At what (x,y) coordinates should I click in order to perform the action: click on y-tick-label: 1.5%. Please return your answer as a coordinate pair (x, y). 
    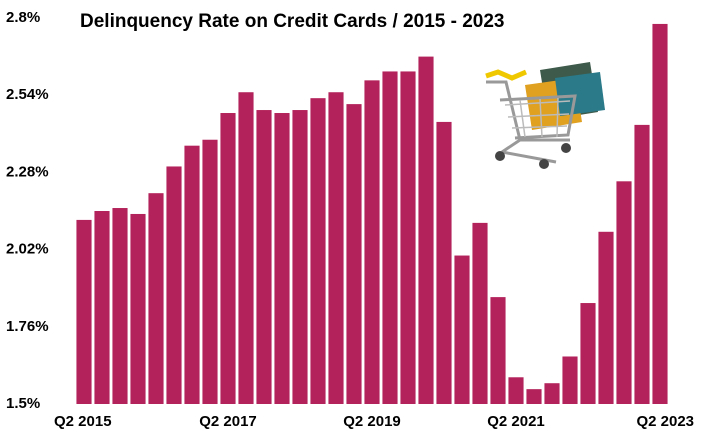
    Looking at the image, I should click on (23, 403).